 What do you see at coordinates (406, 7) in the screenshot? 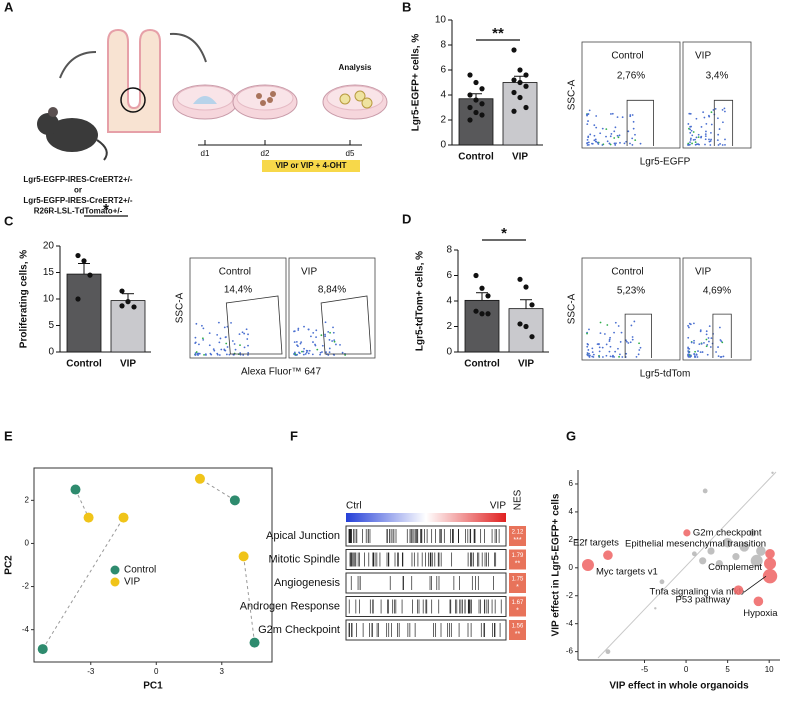
I see `panel-label: B` at bounding box center [406, 7].